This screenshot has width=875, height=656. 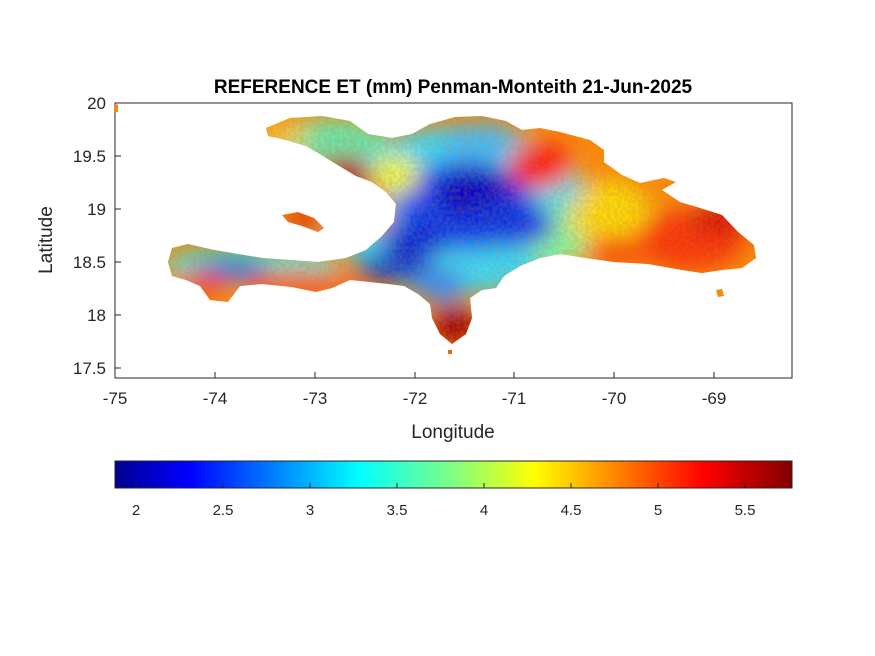 I want to click on x-axis-ticks: -75 -74 -73 -72 -71 -70 -69, so click(x=415, y=390).